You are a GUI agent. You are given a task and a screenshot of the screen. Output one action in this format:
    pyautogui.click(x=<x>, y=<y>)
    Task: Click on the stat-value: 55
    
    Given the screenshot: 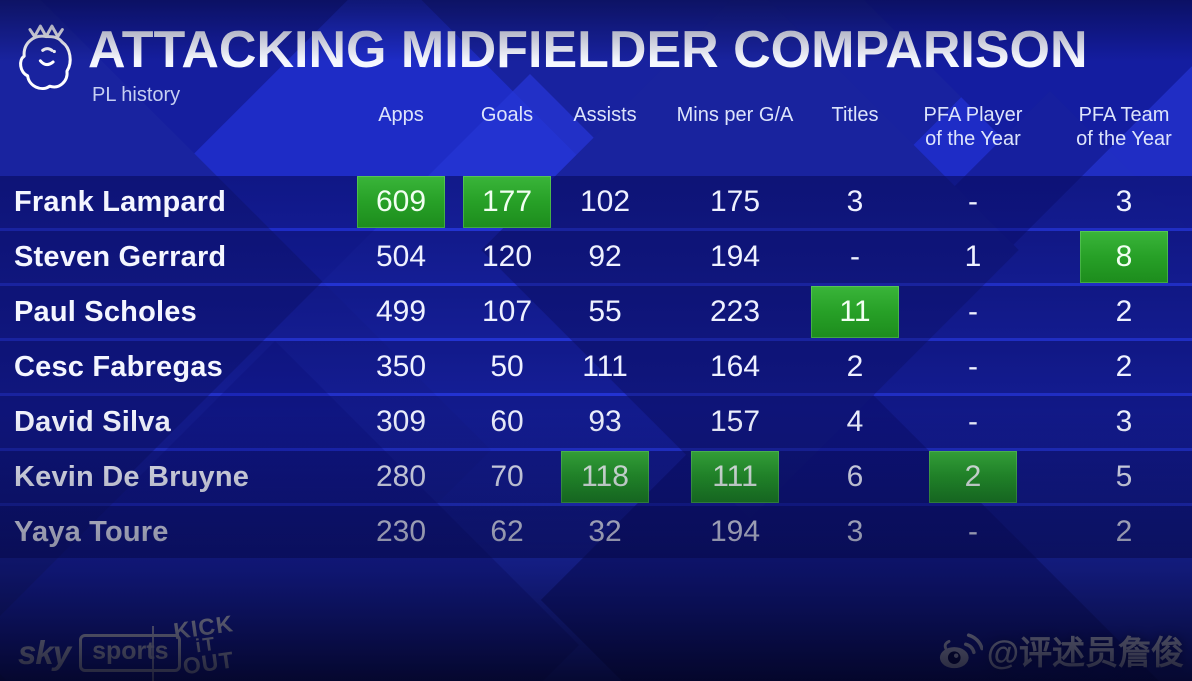 What is the action you would take?
    pyautogui.click(x=605, y=311)
    